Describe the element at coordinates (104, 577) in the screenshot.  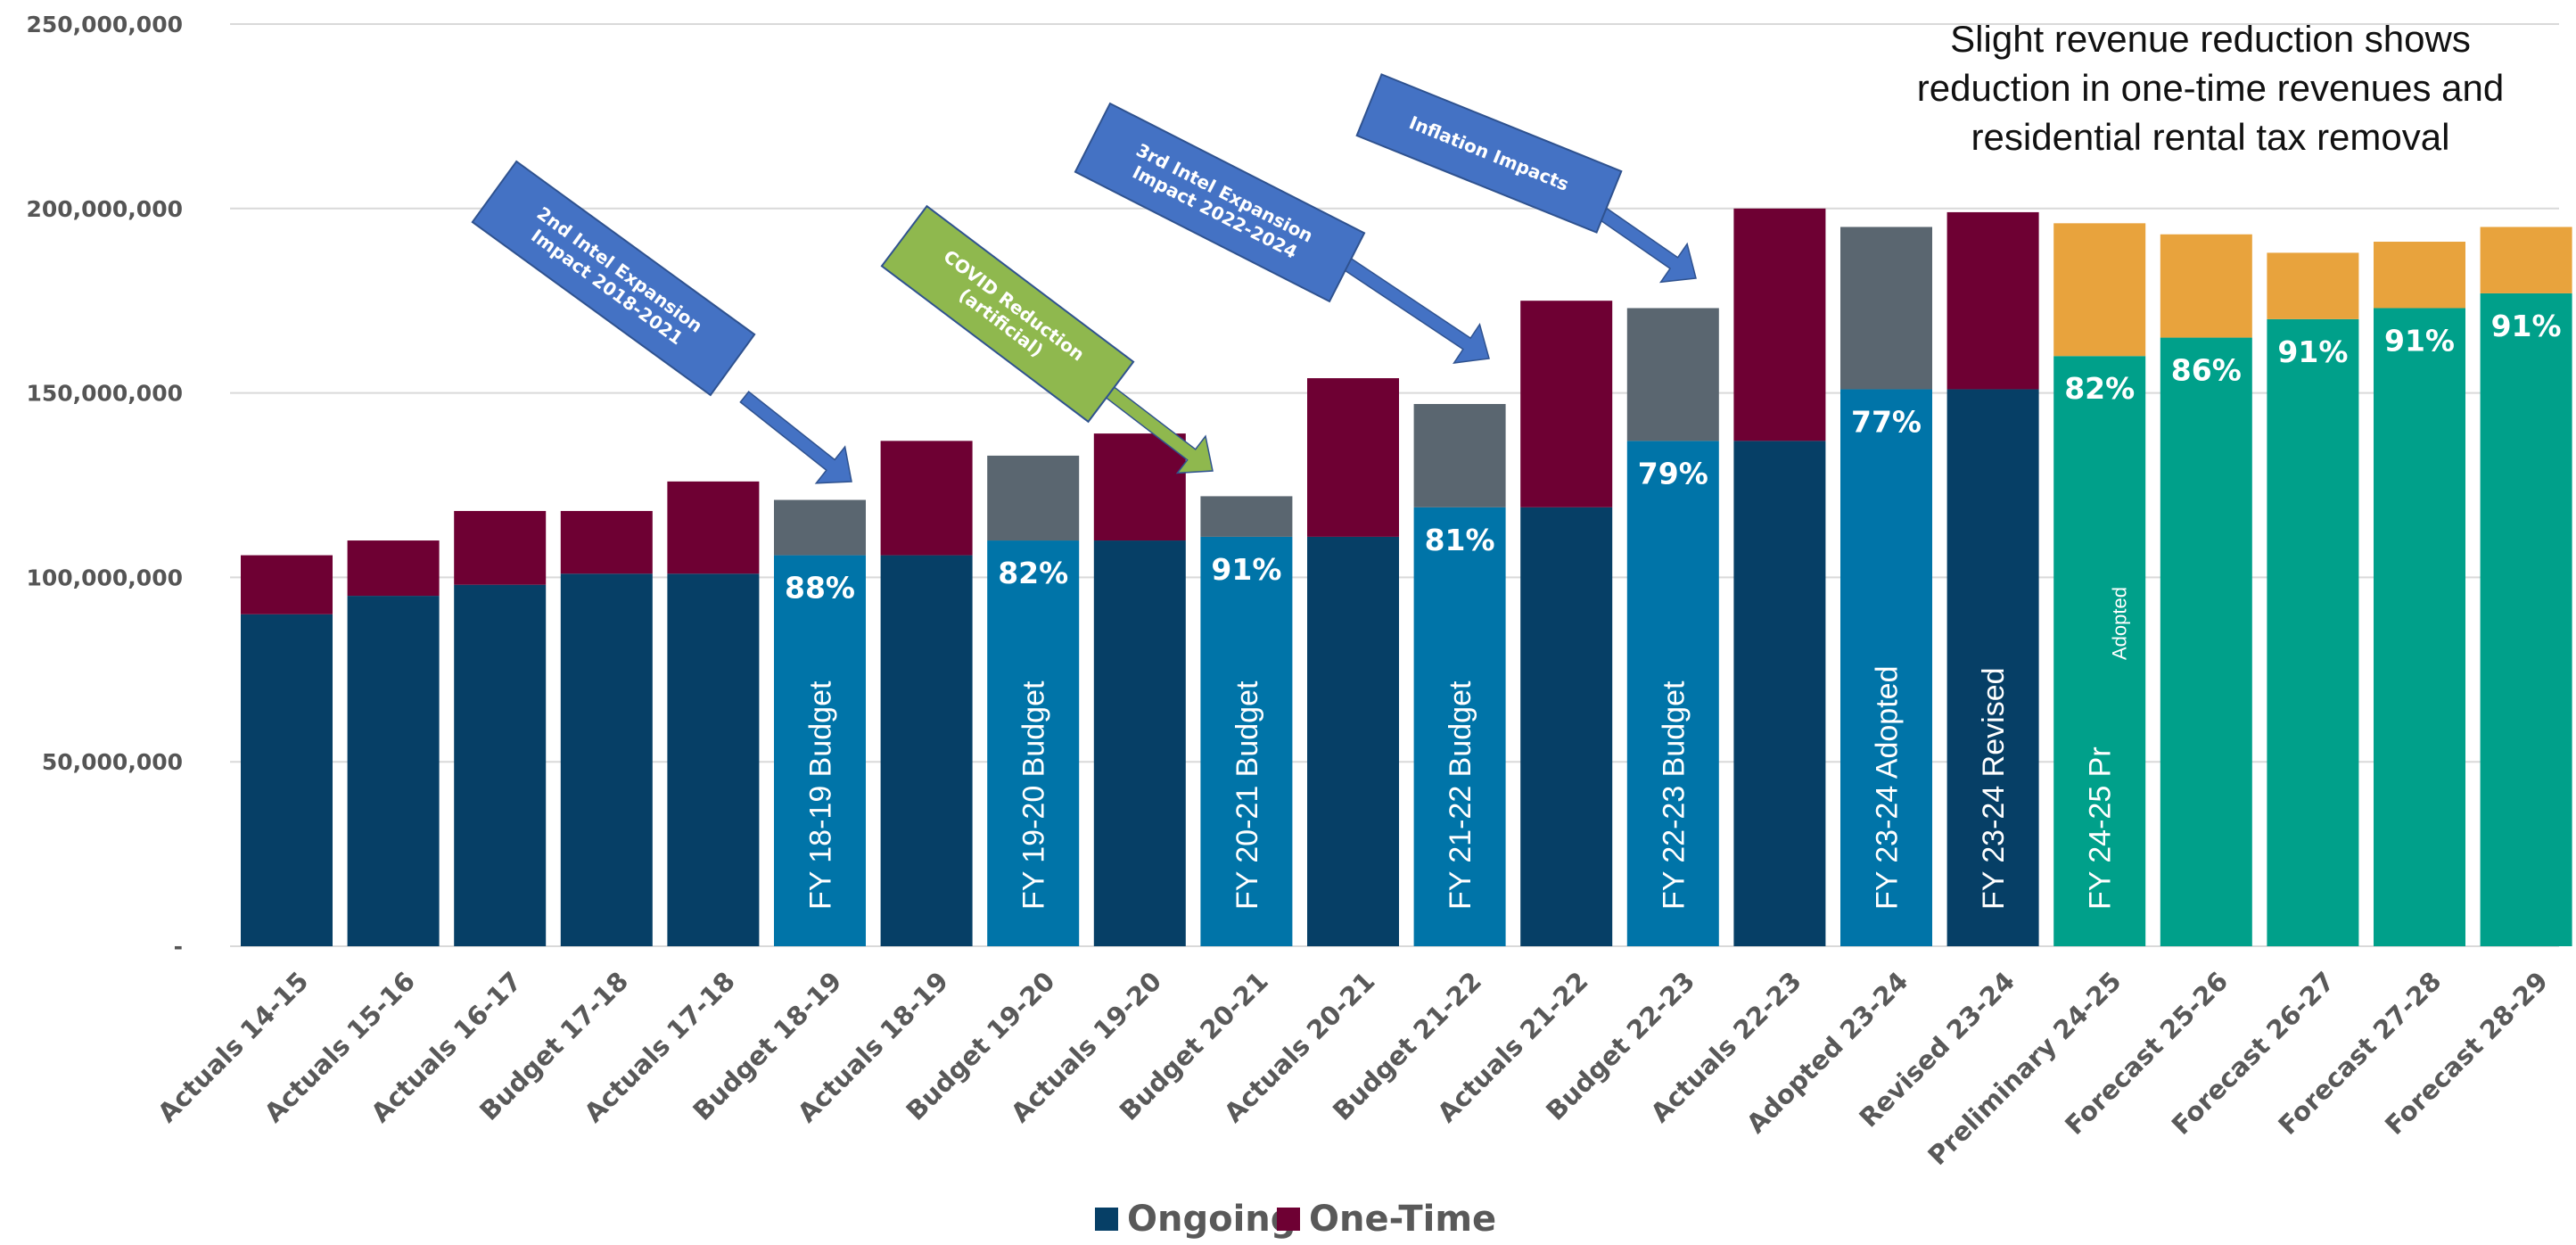
I see `y-tick-label: 100,000,000` at that location.